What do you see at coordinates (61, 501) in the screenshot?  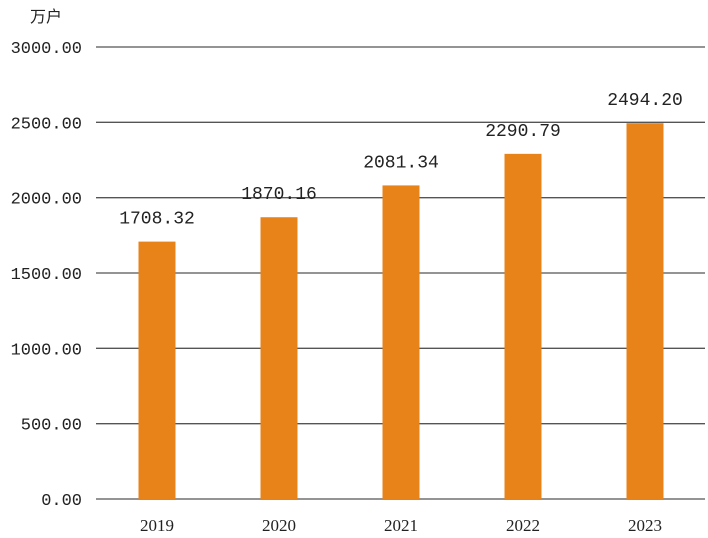 I see `y-tick-label: 0.00` at bounding box center [61, 501].